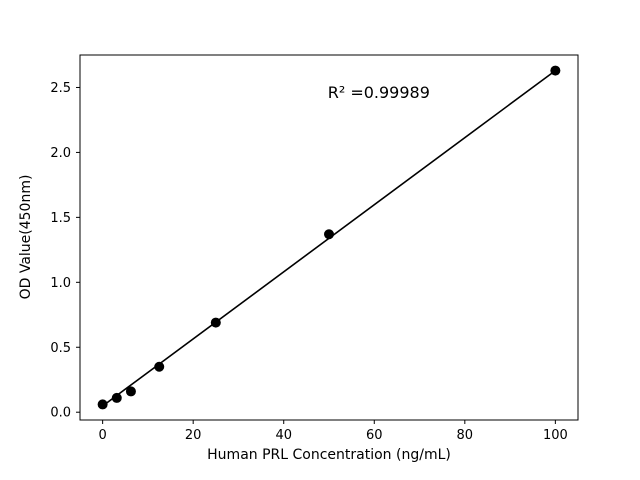 Image resolution: width=640 pixels, height=480 pixels. I want to click on r-squared-annotation: R² =0.99989, so click(379, 92).